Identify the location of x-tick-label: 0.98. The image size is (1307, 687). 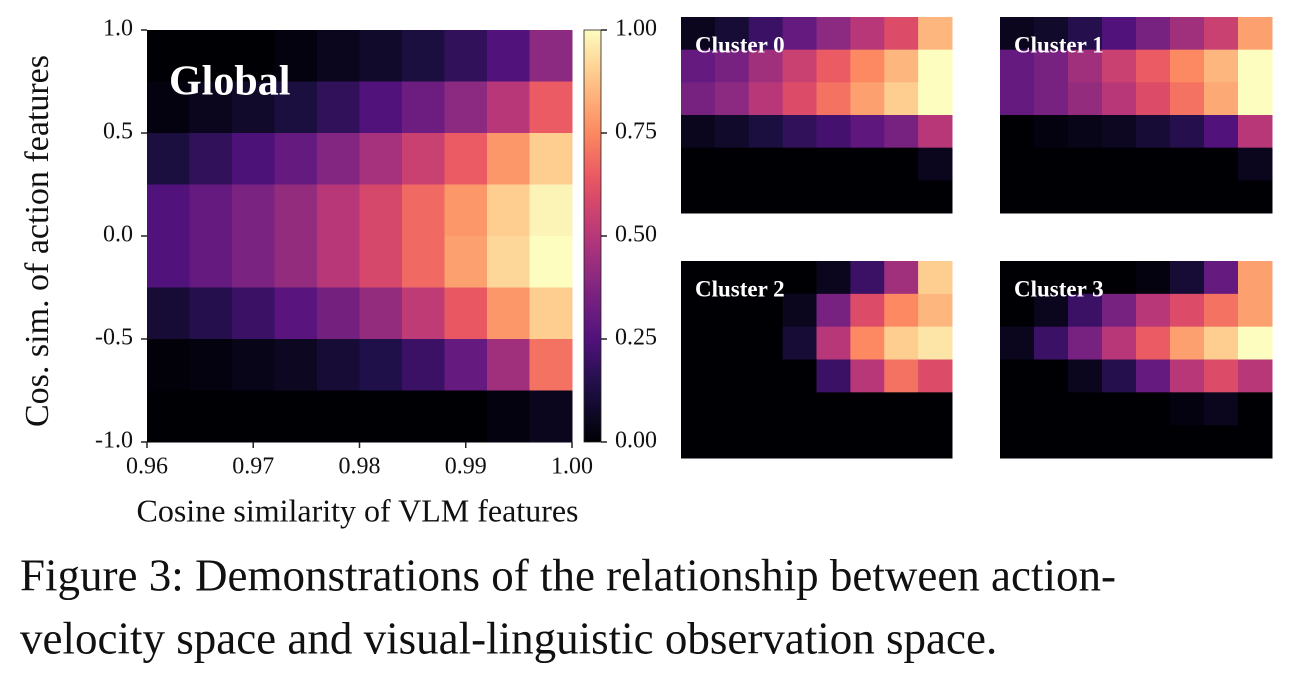
(360, 467).